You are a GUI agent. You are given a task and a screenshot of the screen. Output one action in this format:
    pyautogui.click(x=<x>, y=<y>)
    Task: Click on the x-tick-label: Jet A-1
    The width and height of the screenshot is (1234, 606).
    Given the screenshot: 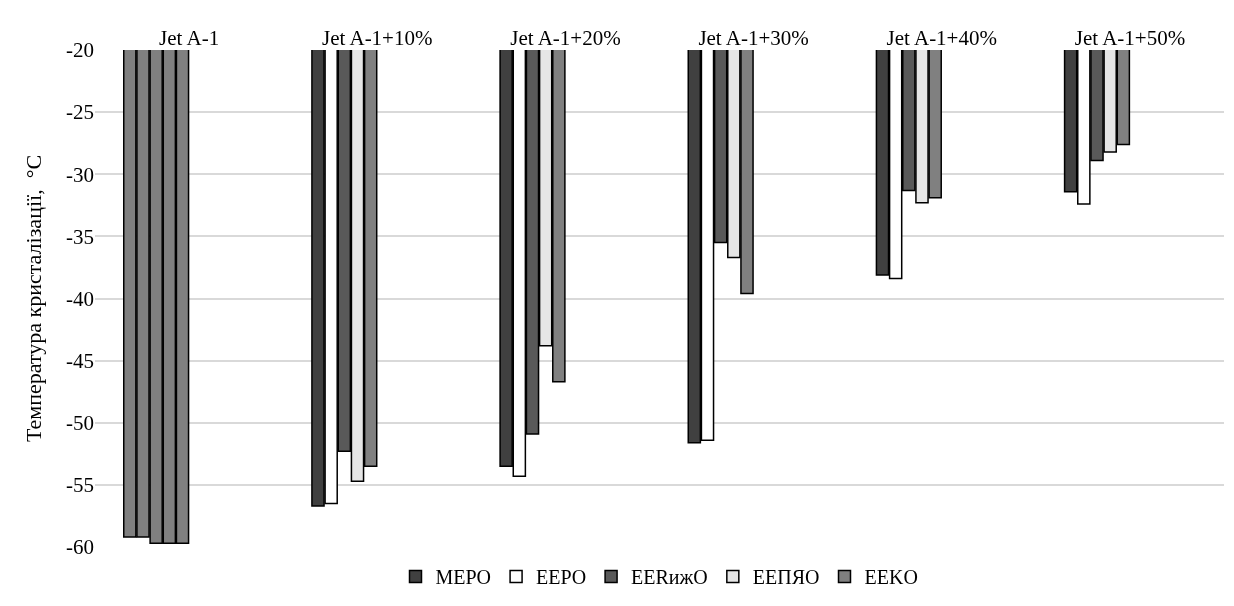 What is the action you would take?
    pyautogui.click(x=189, y=37)
    